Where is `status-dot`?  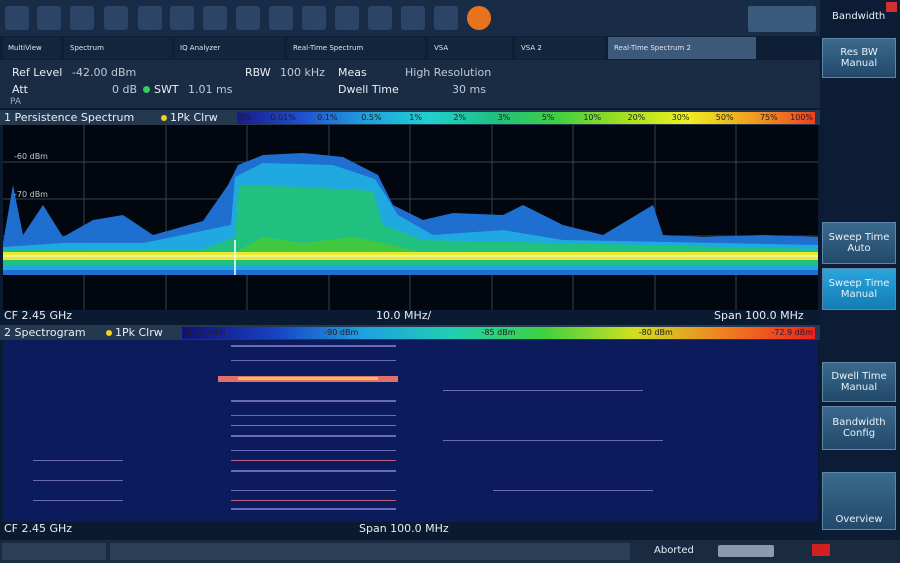 status-dot is located at coordinates (146, 89).